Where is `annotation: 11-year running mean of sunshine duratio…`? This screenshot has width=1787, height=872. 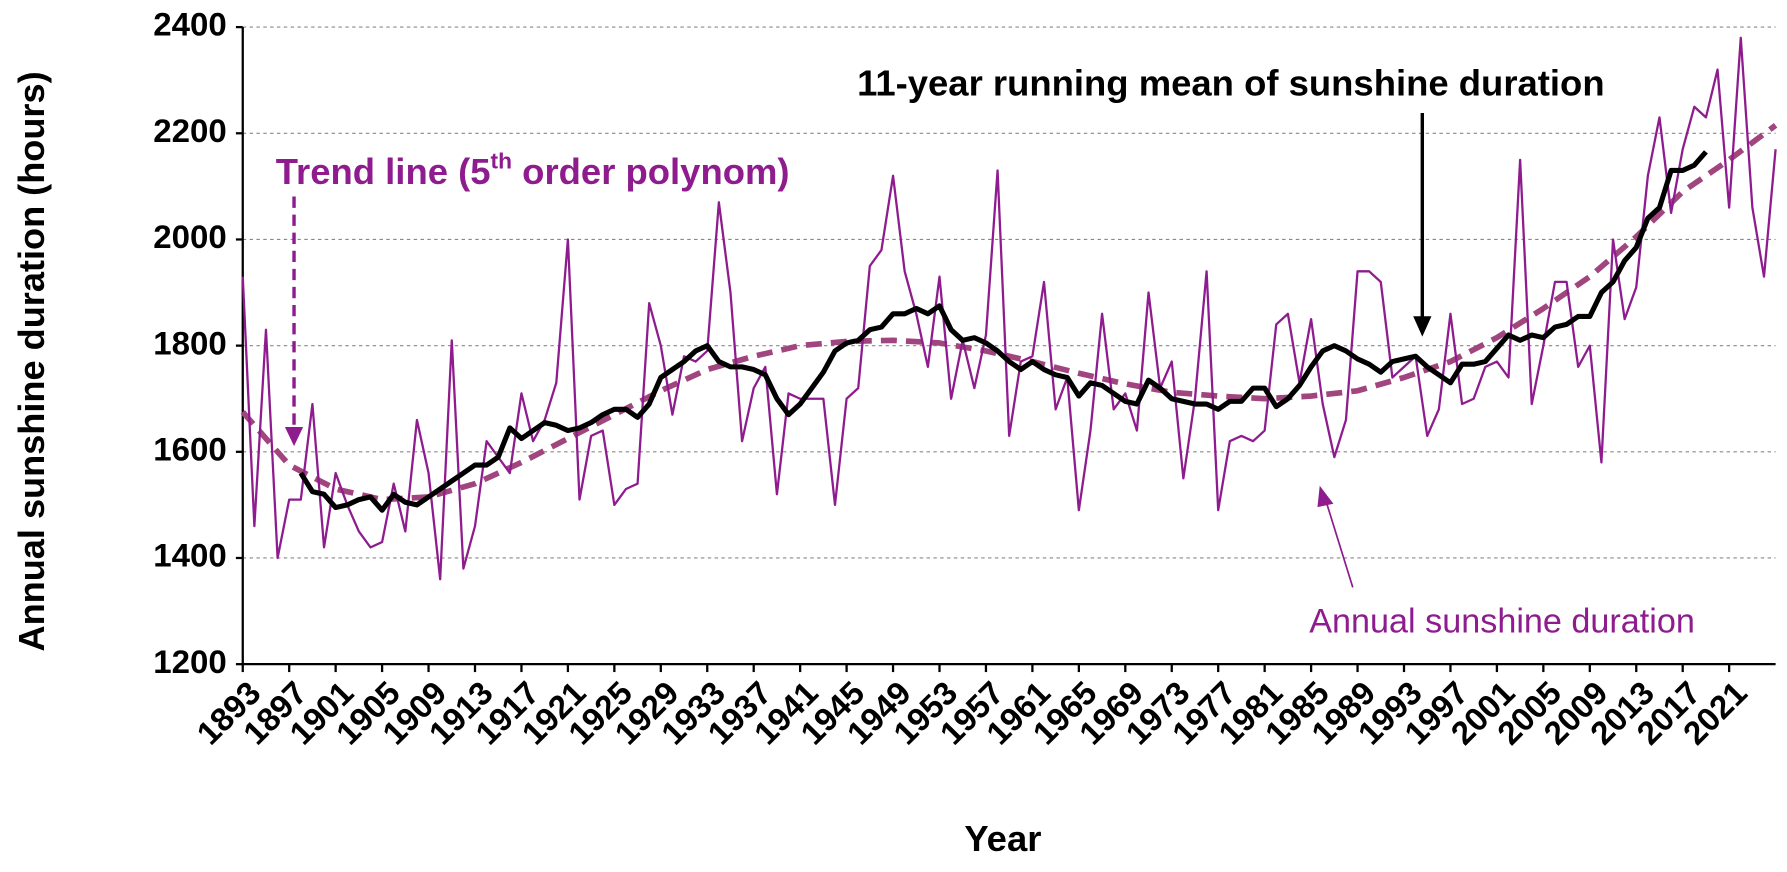 annotation: 11-year running mean of sunshine duratio… is located at coordinates (1231, 83).